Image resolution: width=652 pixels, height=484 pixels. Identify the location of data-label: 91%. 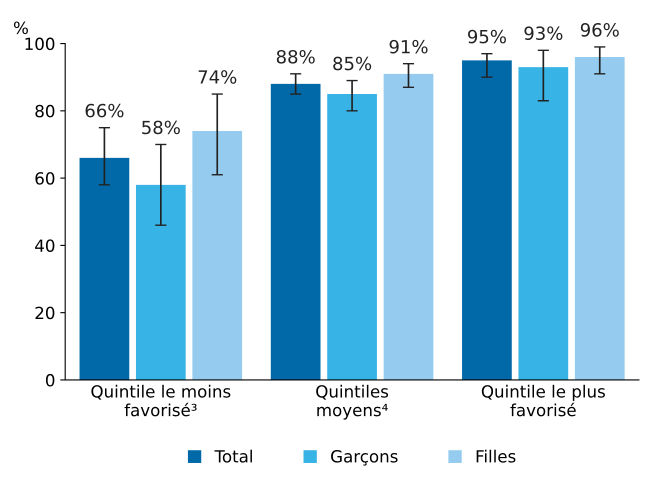
(409, 47).